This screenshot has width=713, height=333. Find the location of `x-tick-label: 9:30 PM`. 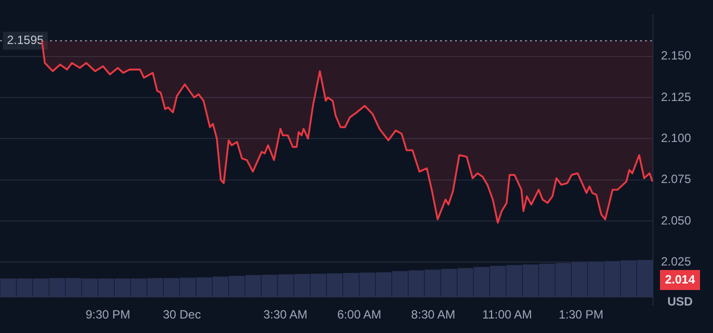

x-tick-label: 9:30 PM is located at coordinates (108, 315).